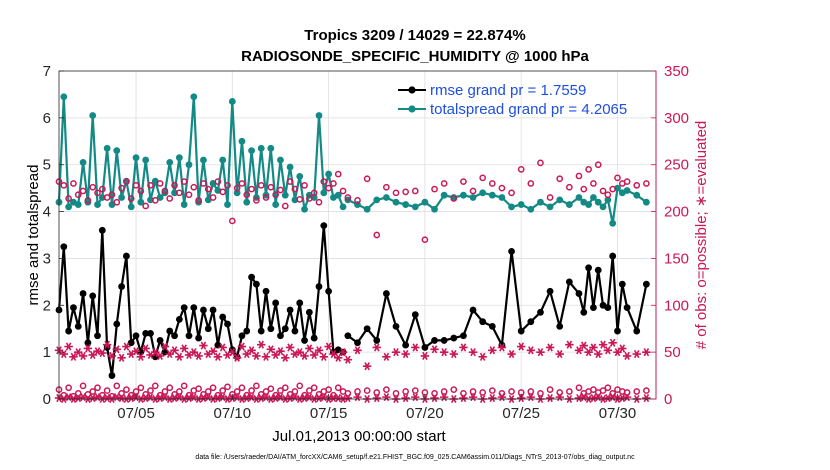 The width and height of the screenshot is (830, 470). I want to click on x-axis: 07/05 07/10 07/15 07/20 07/25 07/30, so click(376, 408).